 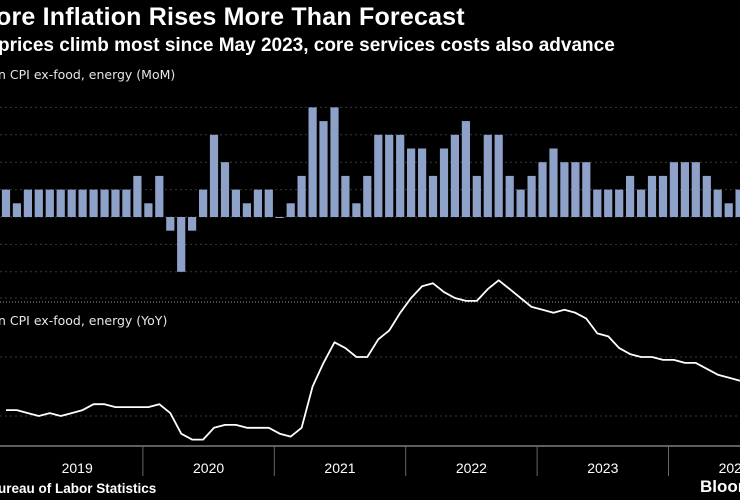 What do you see at coordinates (729, 468) in the screenshot?
I see `x-tick-label: 2024` at bounding box center [729, 468].